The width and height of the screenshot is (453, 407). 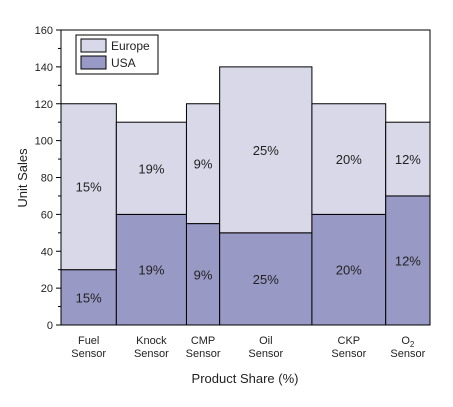 What do you see at coordinates (130, 46) in the screenshot?
I see `legend-label: Europe` at bounding box center [130, 46].